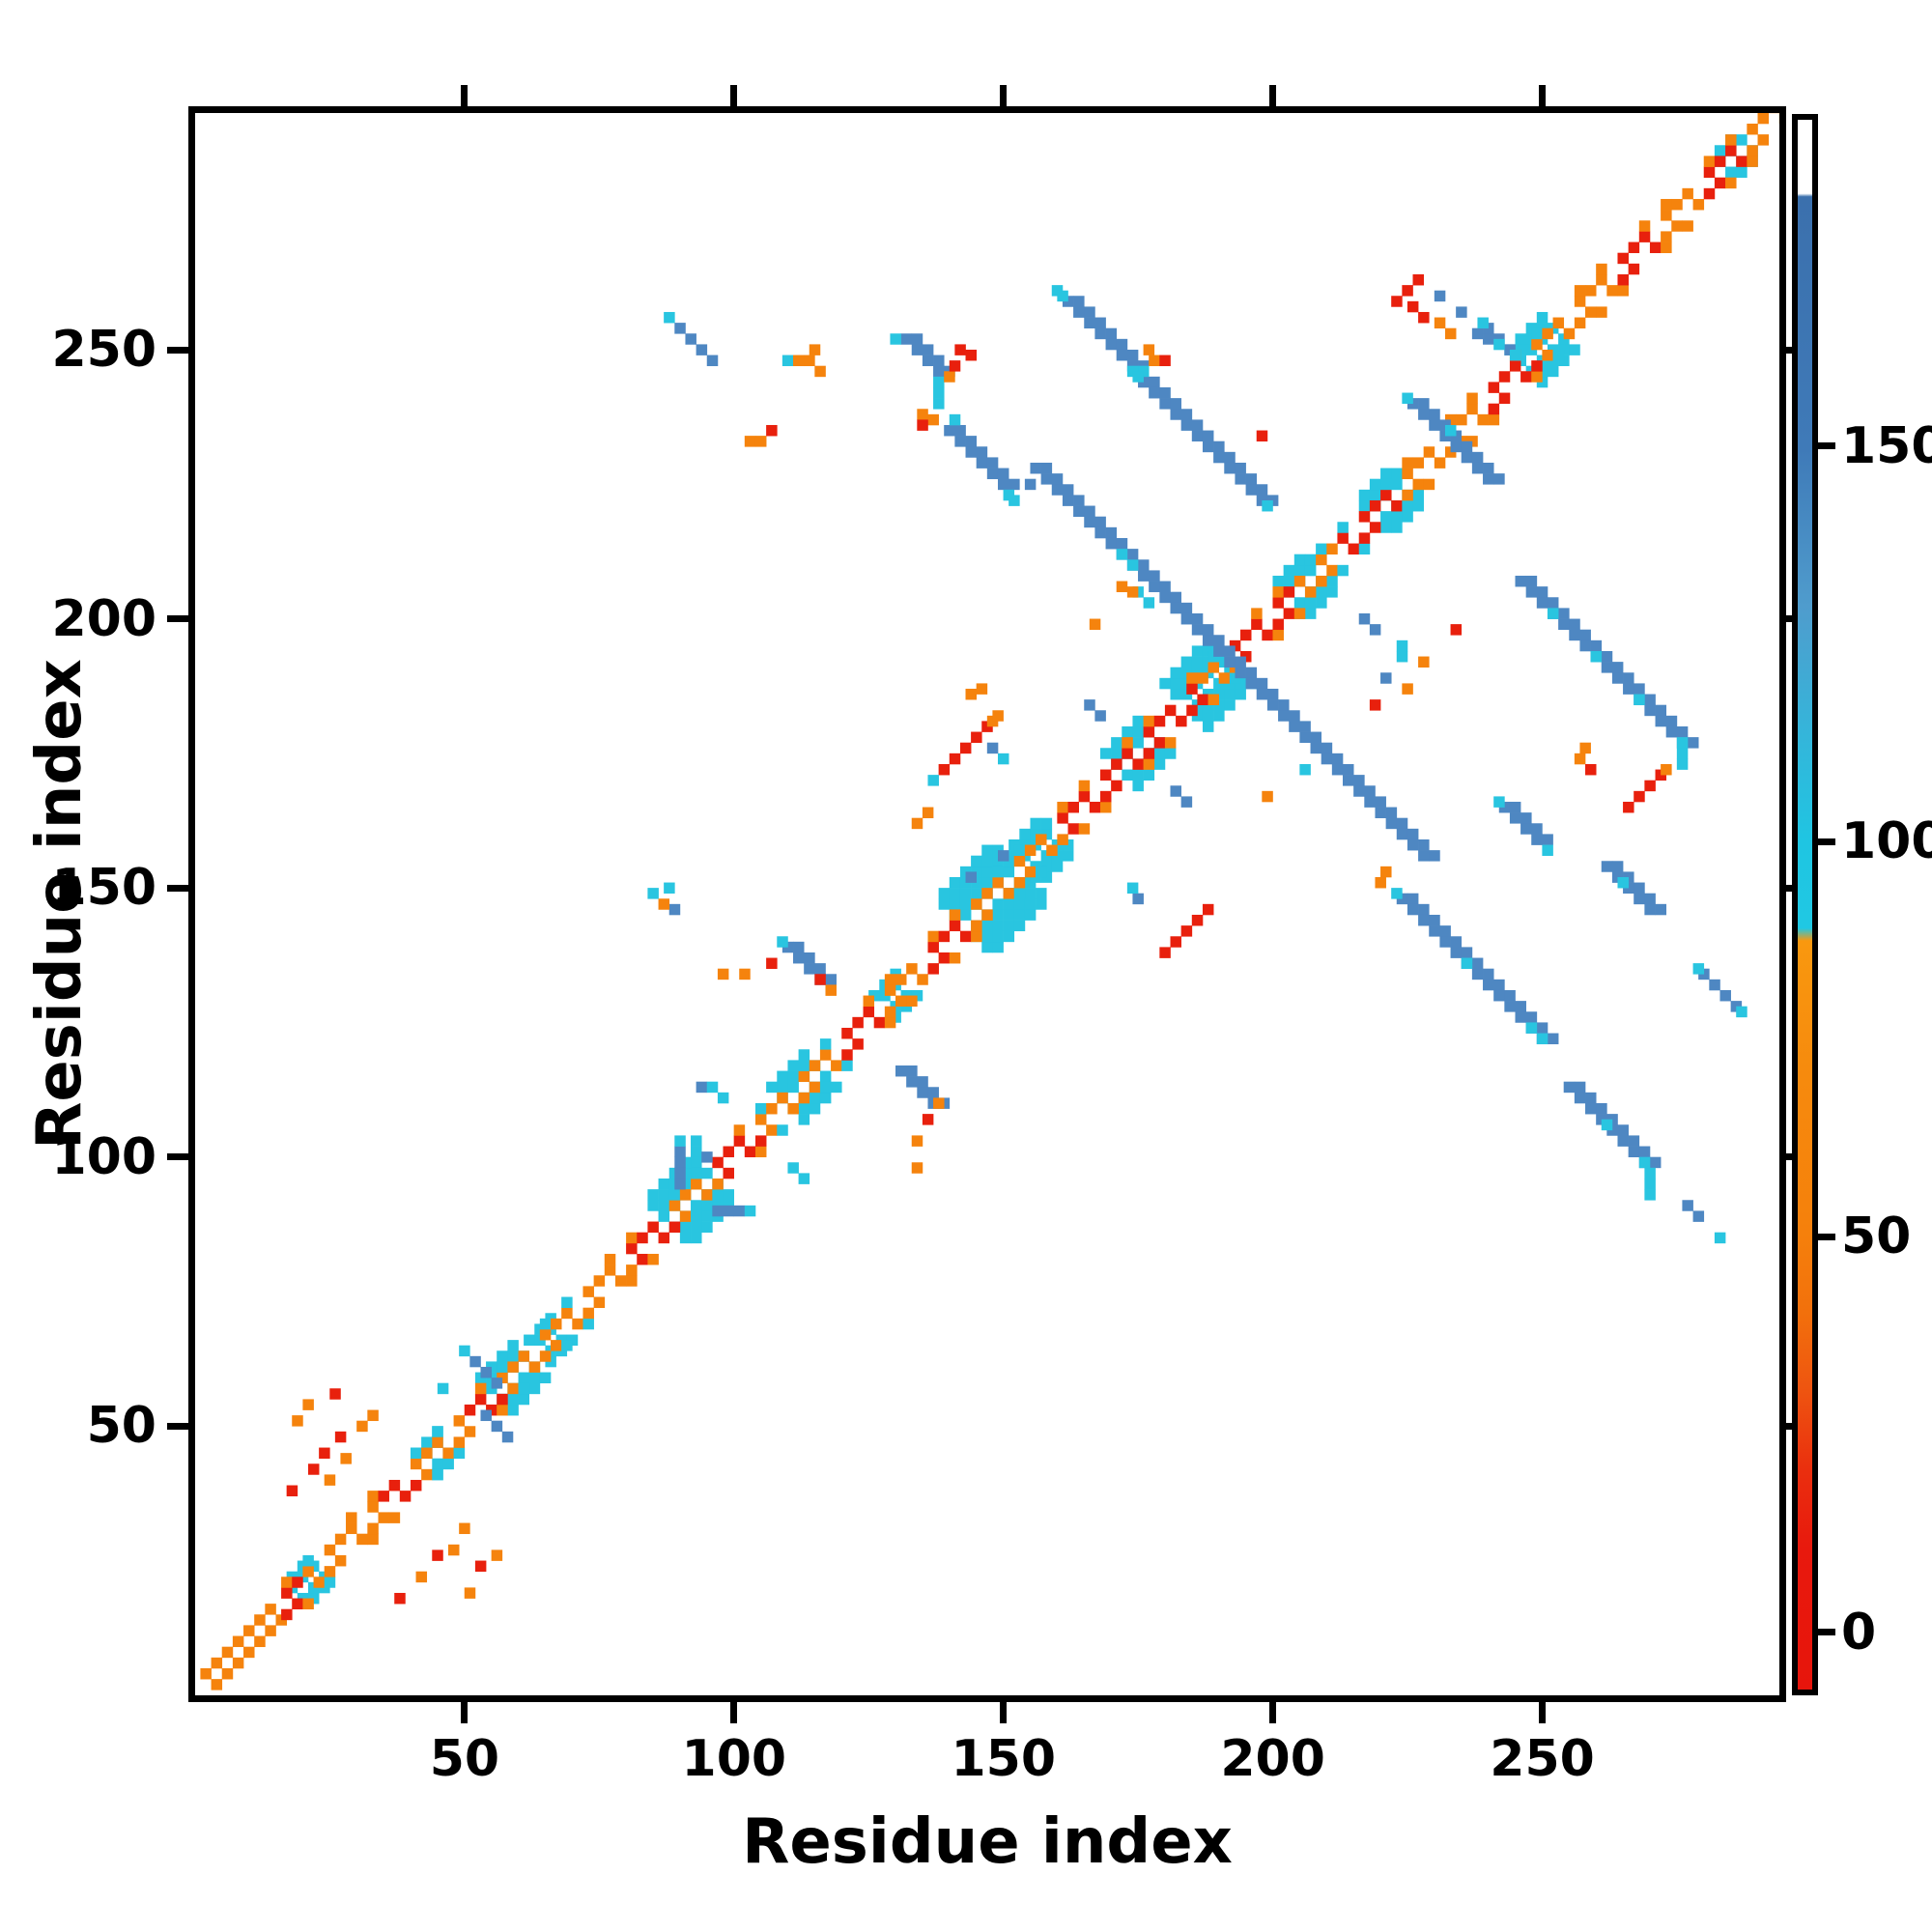 The height and width of the screenshot is (1932, 1932). What do you see at coordinates (1886, 445) in the screenshot?
I see `colorbar-tick-label: 150` at bounding box center [1886, 445].